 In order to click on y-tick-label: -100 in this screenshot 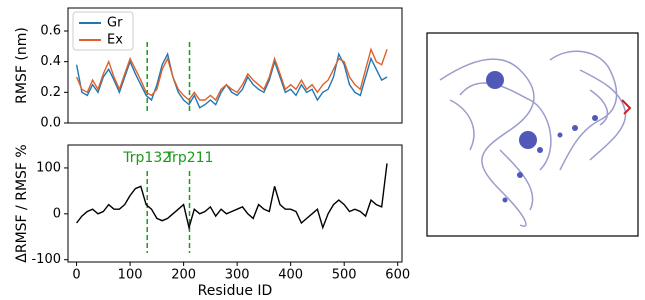, I will do `click(46, 259)`.